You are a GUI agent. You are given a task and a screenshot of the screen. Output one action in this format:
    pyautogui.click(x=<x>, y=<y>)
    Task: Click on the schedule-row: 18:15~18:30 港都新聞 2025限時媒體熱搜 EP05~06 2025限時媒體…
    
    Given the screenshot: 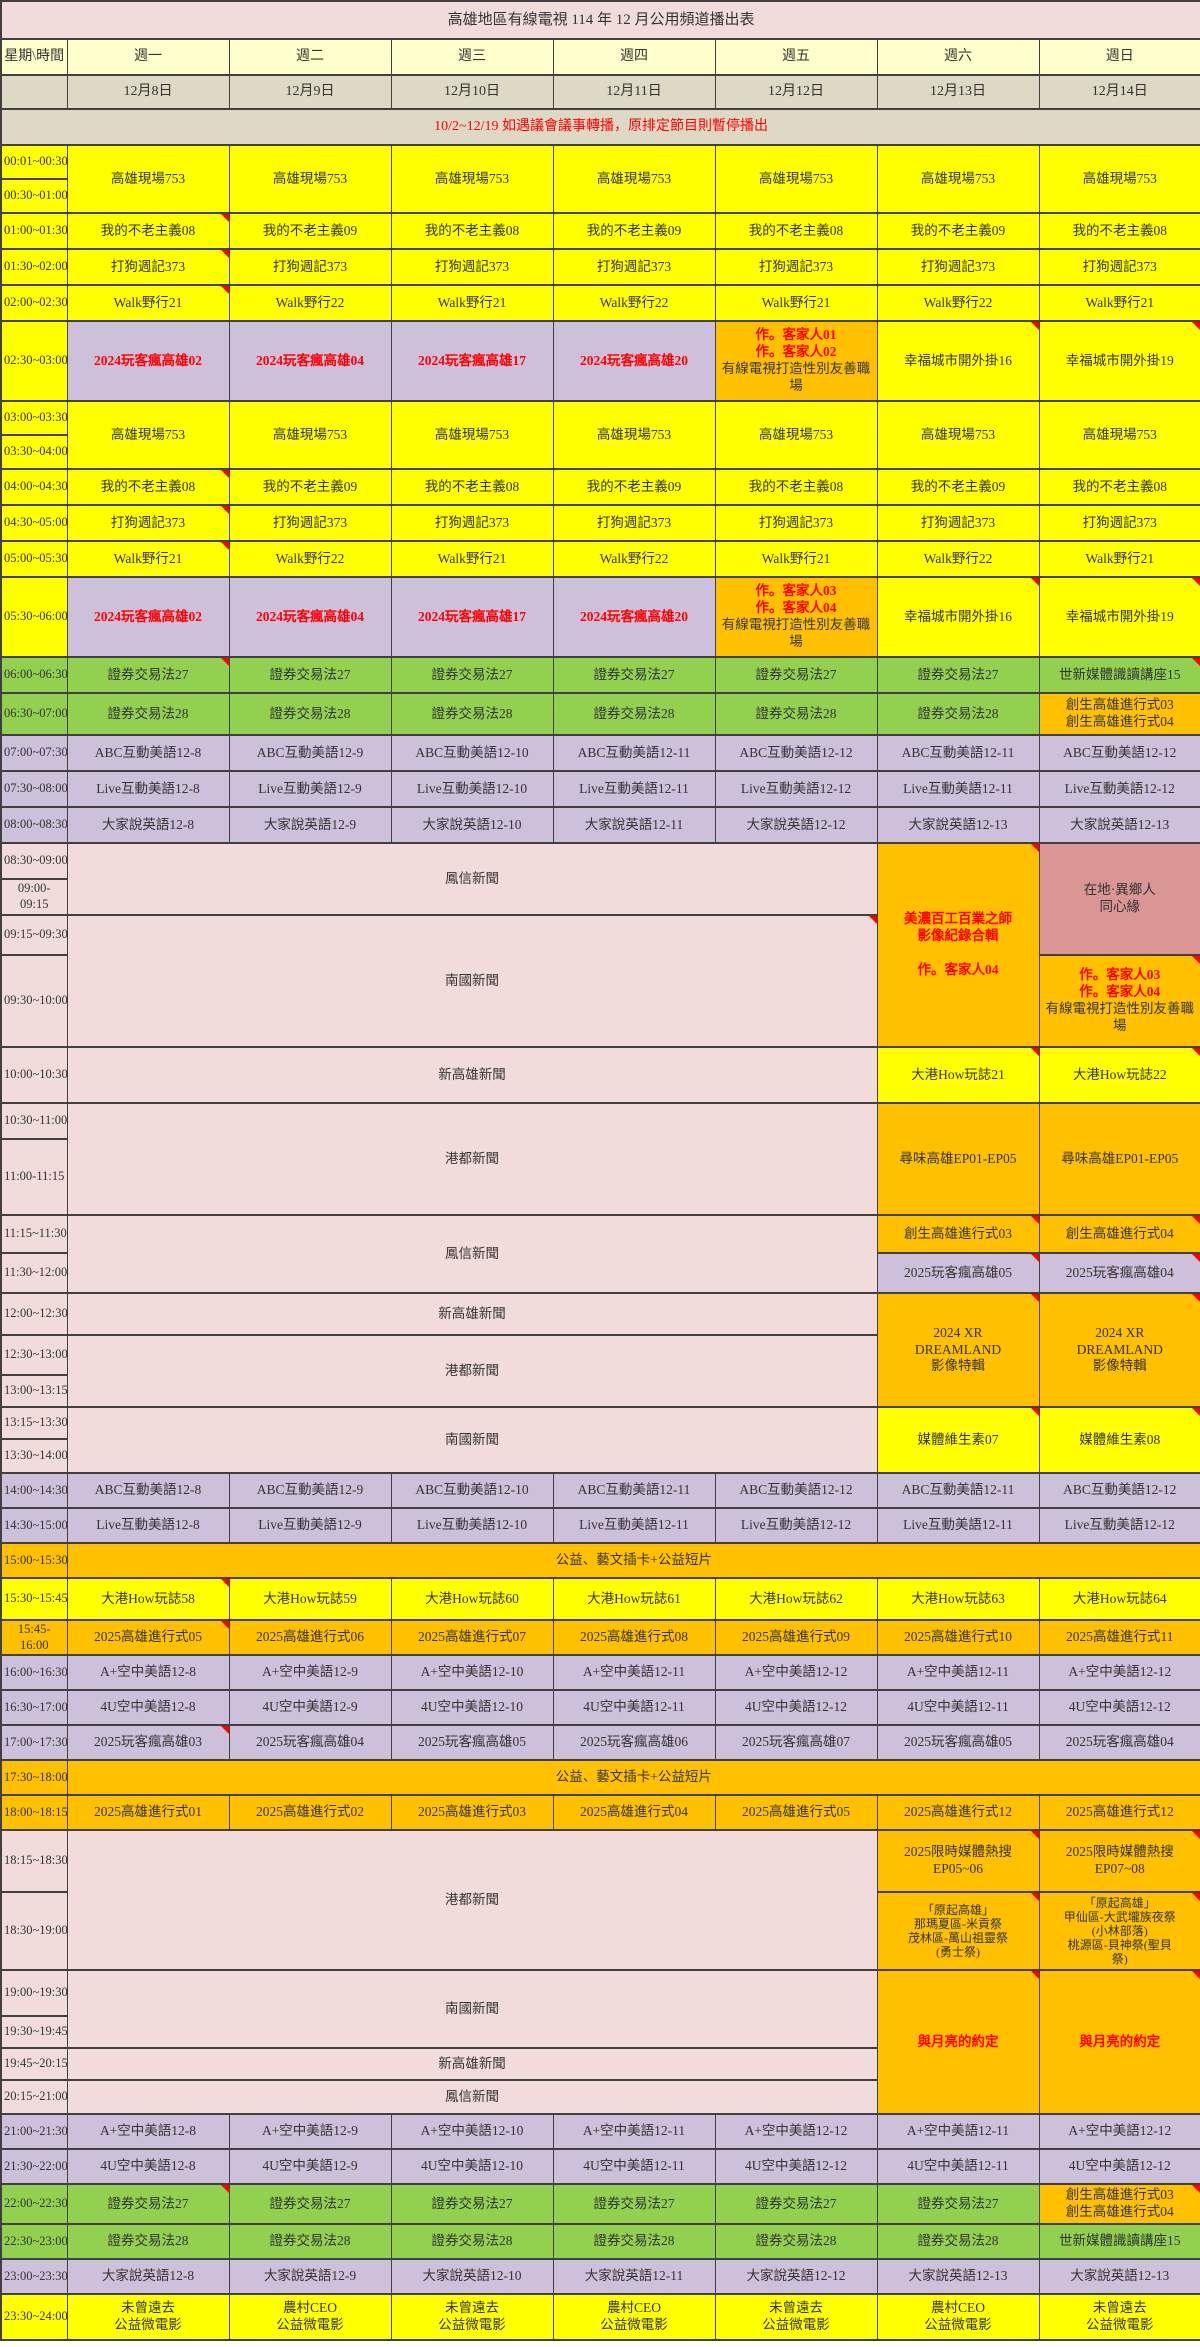 What is the action you would take?
    pyautogui.click(x=600, y=1900)
    